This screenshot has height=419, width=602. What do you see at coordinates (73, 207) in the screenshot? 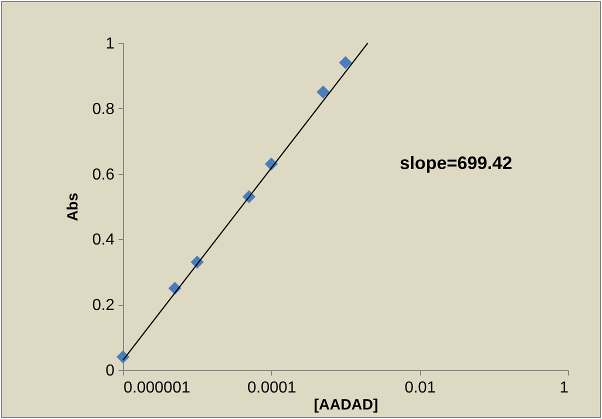
I see `y-axis-title: Abs` at bounding box center [73, 207].